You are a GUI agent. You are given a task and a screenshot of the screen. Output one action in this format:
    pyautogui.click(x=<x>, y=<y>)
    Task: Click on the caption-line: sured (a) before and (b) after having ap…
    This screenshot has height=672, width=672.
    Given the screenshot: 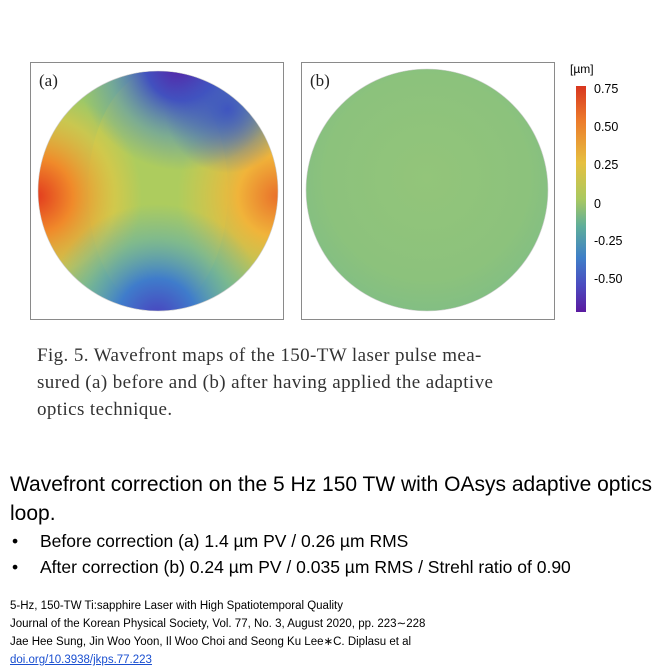 What is the action you would take?
    pyautogui.click(x=265, y=382)
    